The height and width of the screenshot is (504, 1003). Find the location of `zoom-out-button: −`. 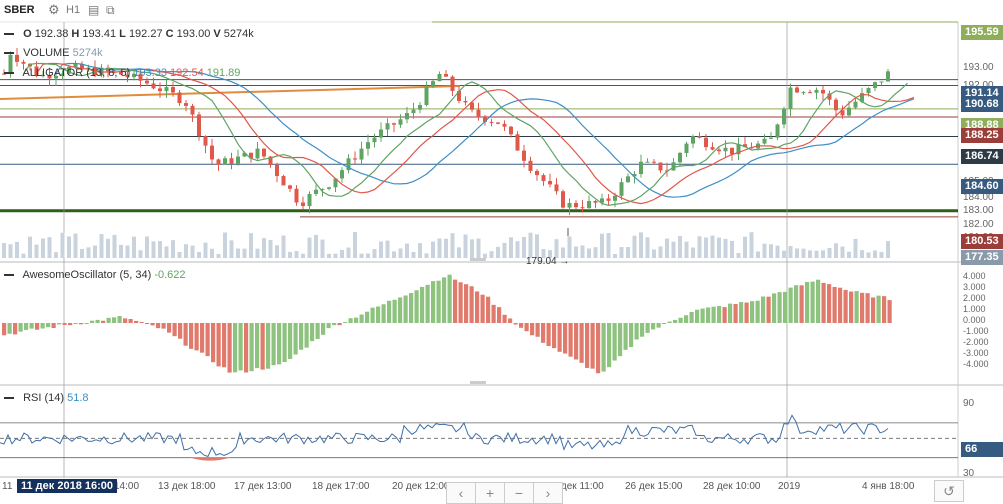

zoom-out-button: − is located at coordinates (519, 493).